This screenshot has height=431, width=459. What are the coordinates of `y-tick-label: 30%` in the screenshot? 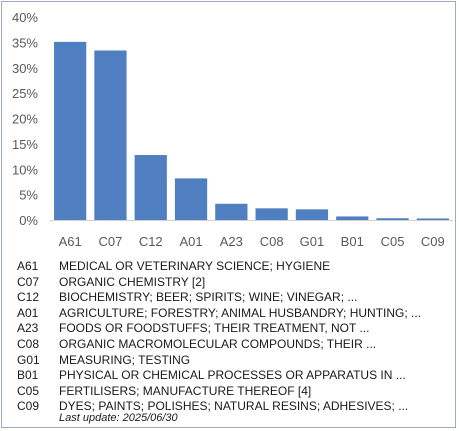 It's located at (25, 68).